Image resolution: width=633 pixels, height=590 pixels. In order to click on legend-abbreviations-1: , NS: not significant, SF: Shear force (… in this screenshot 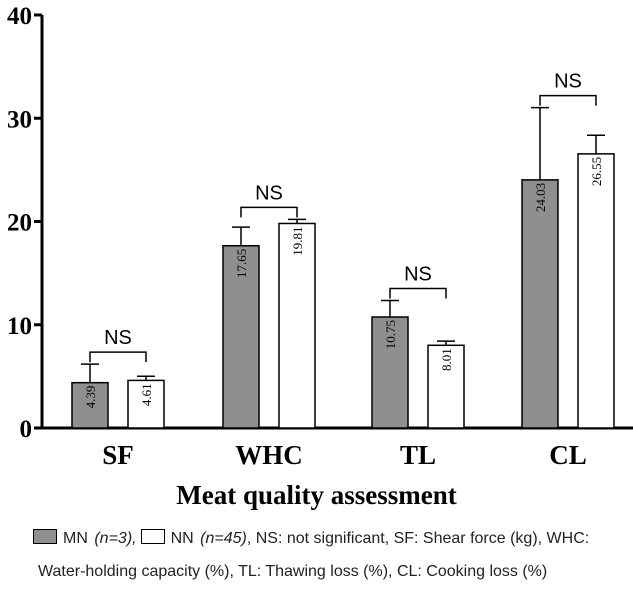, I will do `click(418, 538)`.